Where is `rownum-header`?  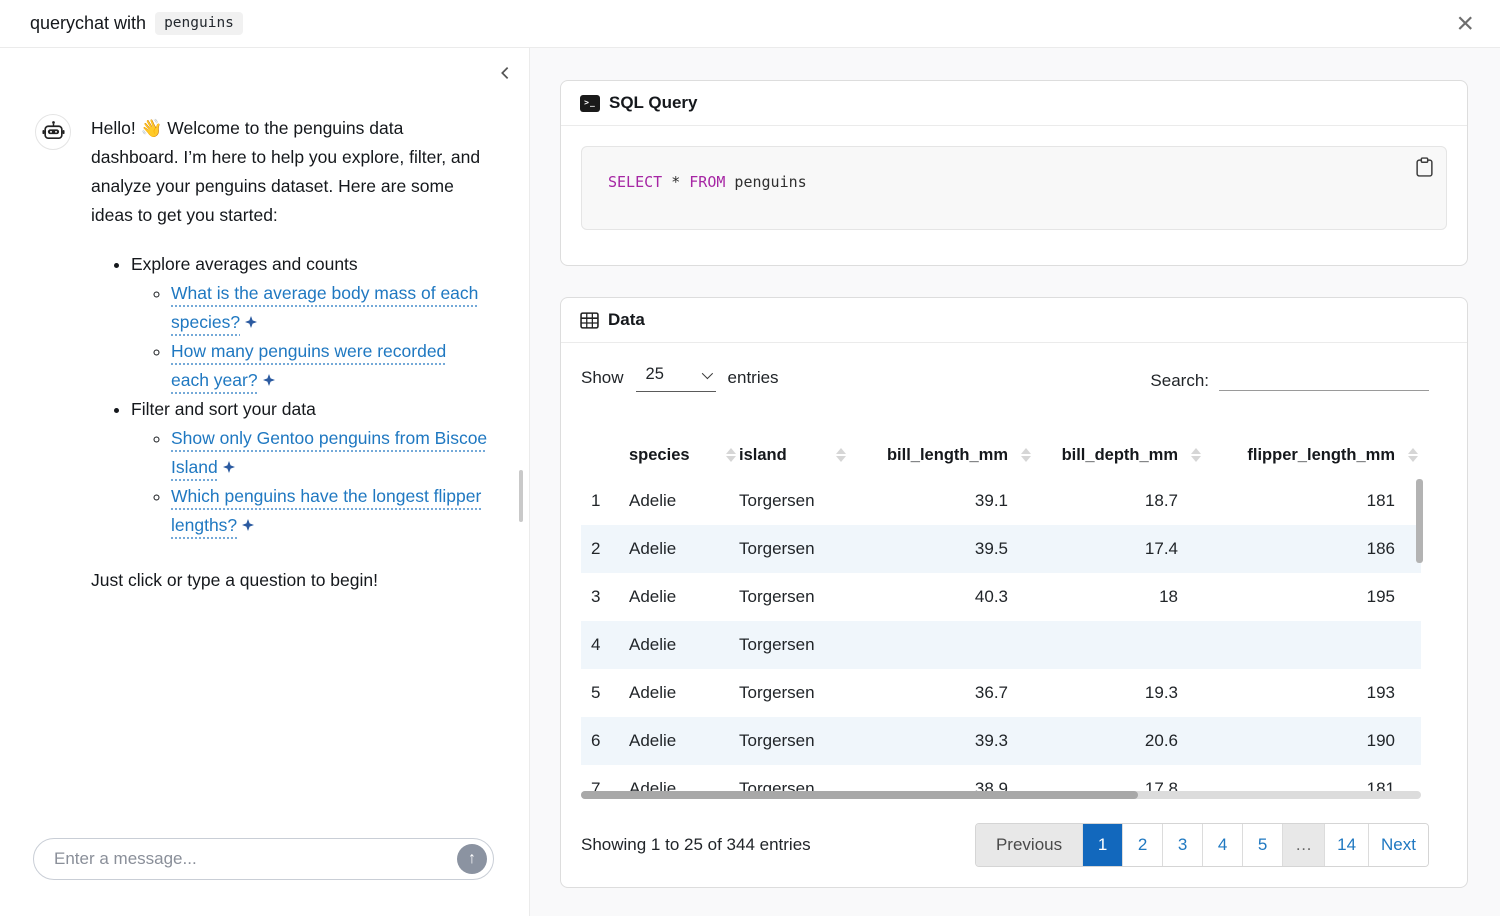
rownum-header is located at coordinates (605, 455).